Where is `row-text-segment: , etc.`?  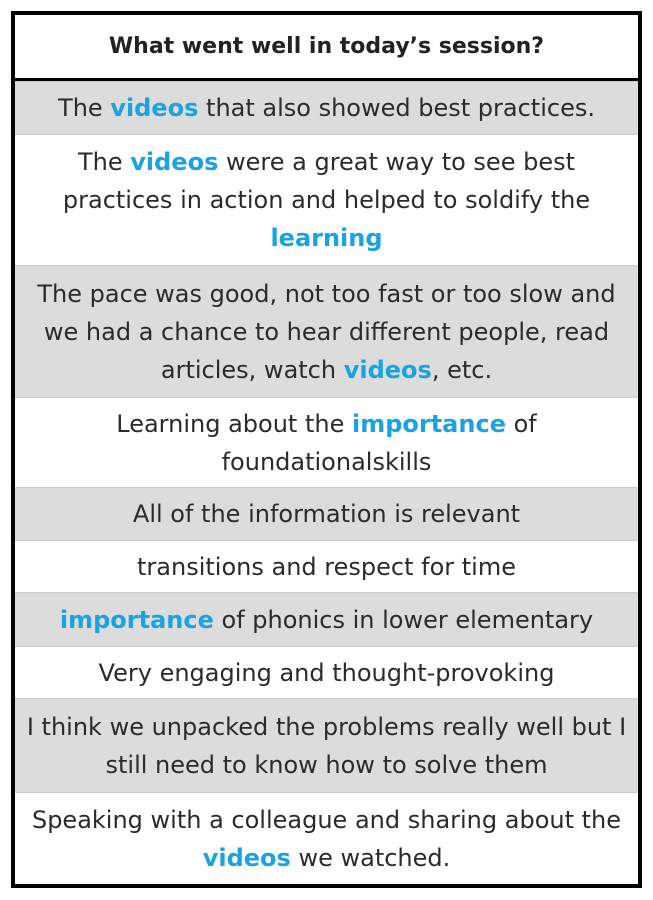
row-text-segment: , etc. is located at coordinates (462, 369).